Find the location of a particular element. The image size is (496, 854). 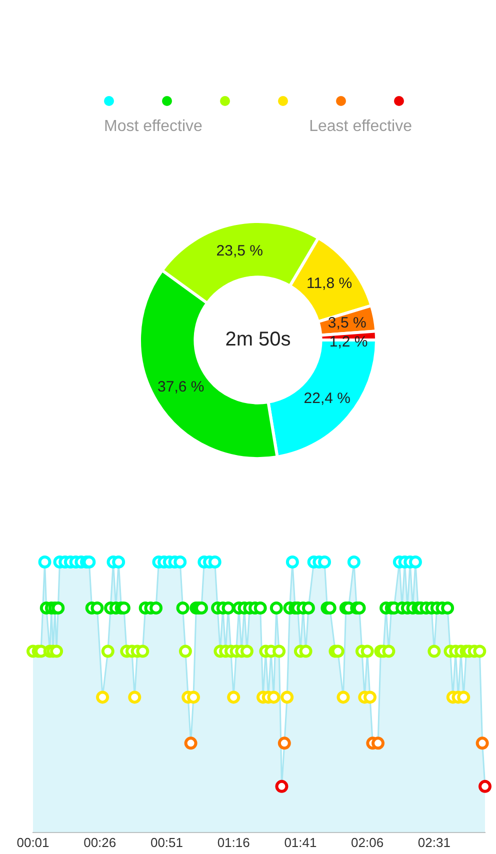

x-tick-label: 00:01 is located at coordinates (33, 842).